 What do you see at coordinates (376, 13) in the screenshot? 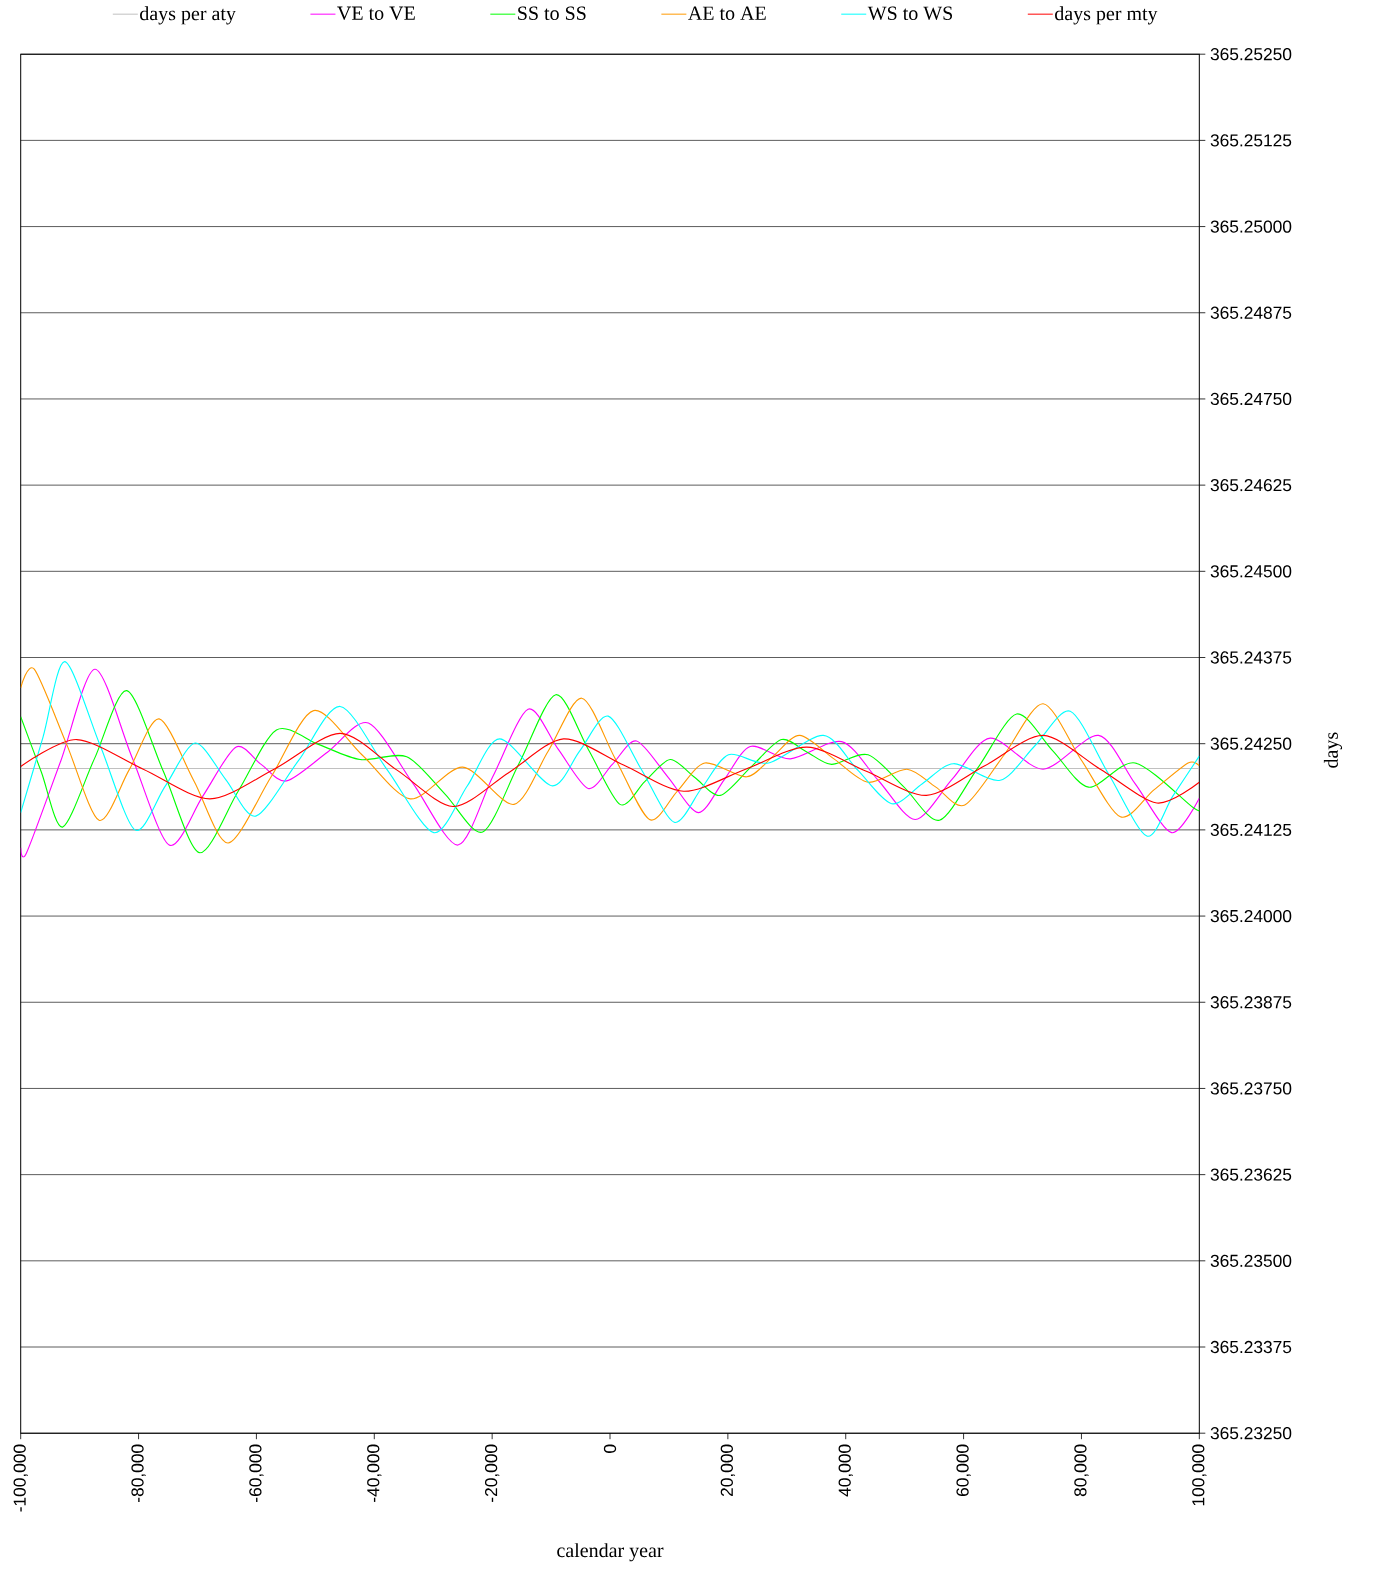
I see `legend-label: VE to VE` at bounding box center [376, 13].